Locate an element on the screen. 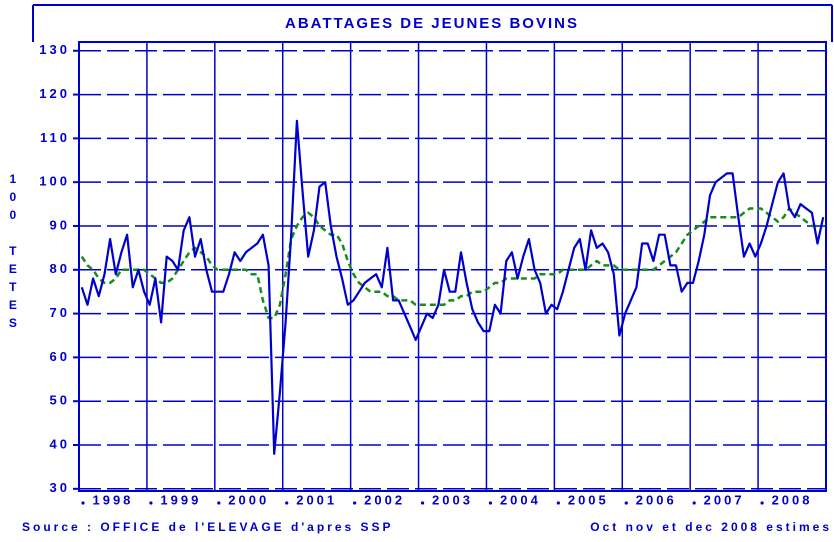 The image size is (834, 542). x-tick-label: 2008 is located at coordinates (792, 499).